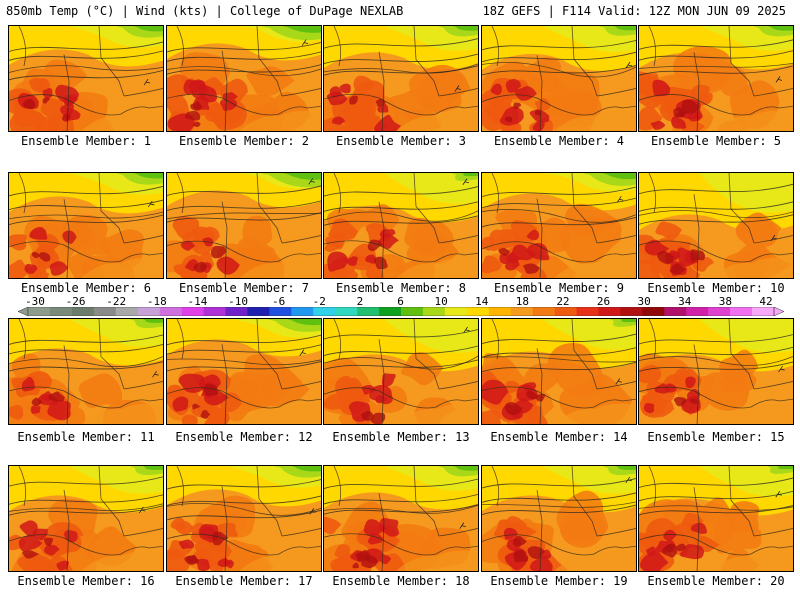 The width and height of the screenshot is (800, 600). I want to click on ensemble-member-label: Ensemble Member: 3, so click(401, 141).